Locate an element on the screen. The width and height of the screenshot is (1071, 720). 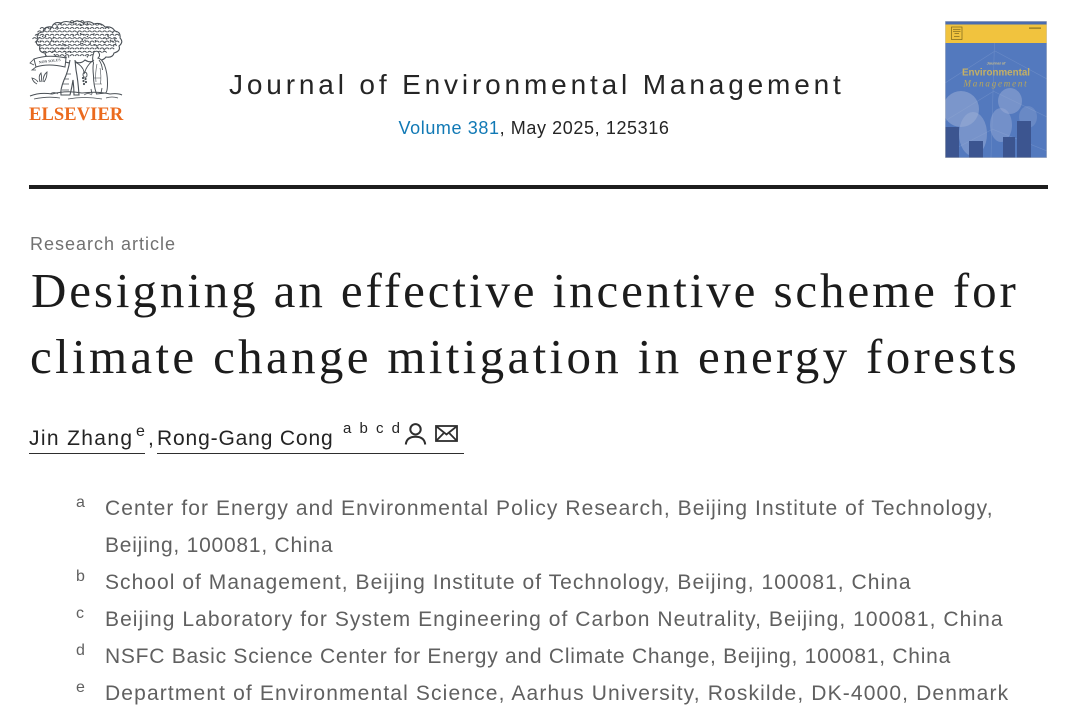
svg-text: NON SOLUS is located at coordinates (50, 61).